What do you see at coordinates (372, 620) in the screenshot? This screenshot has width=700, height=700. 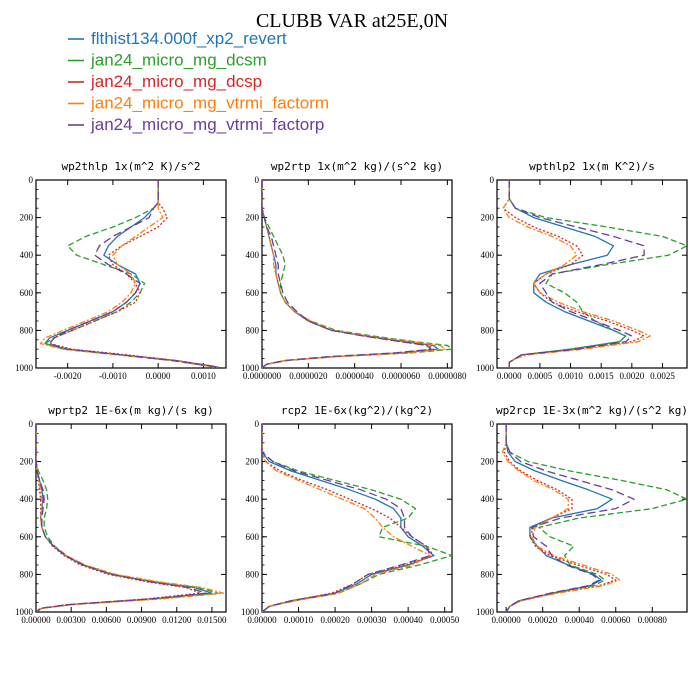 I see `x-tick-label: 0.00030` at bounding box center [372, 620].